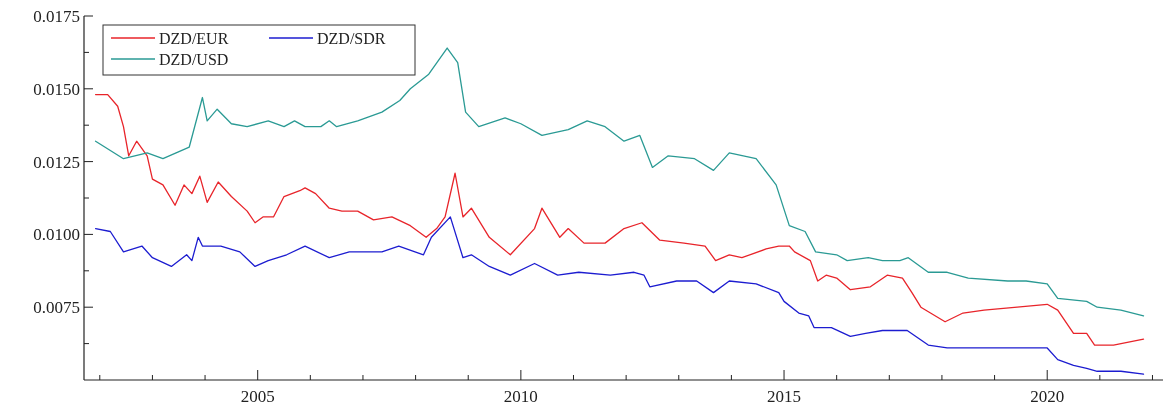 The width and height of the screenshot is (1168, 414). Describe the element at coordinates (351, 38) in the screenshot. I see `legend-label: DZD/SDR` at that location.